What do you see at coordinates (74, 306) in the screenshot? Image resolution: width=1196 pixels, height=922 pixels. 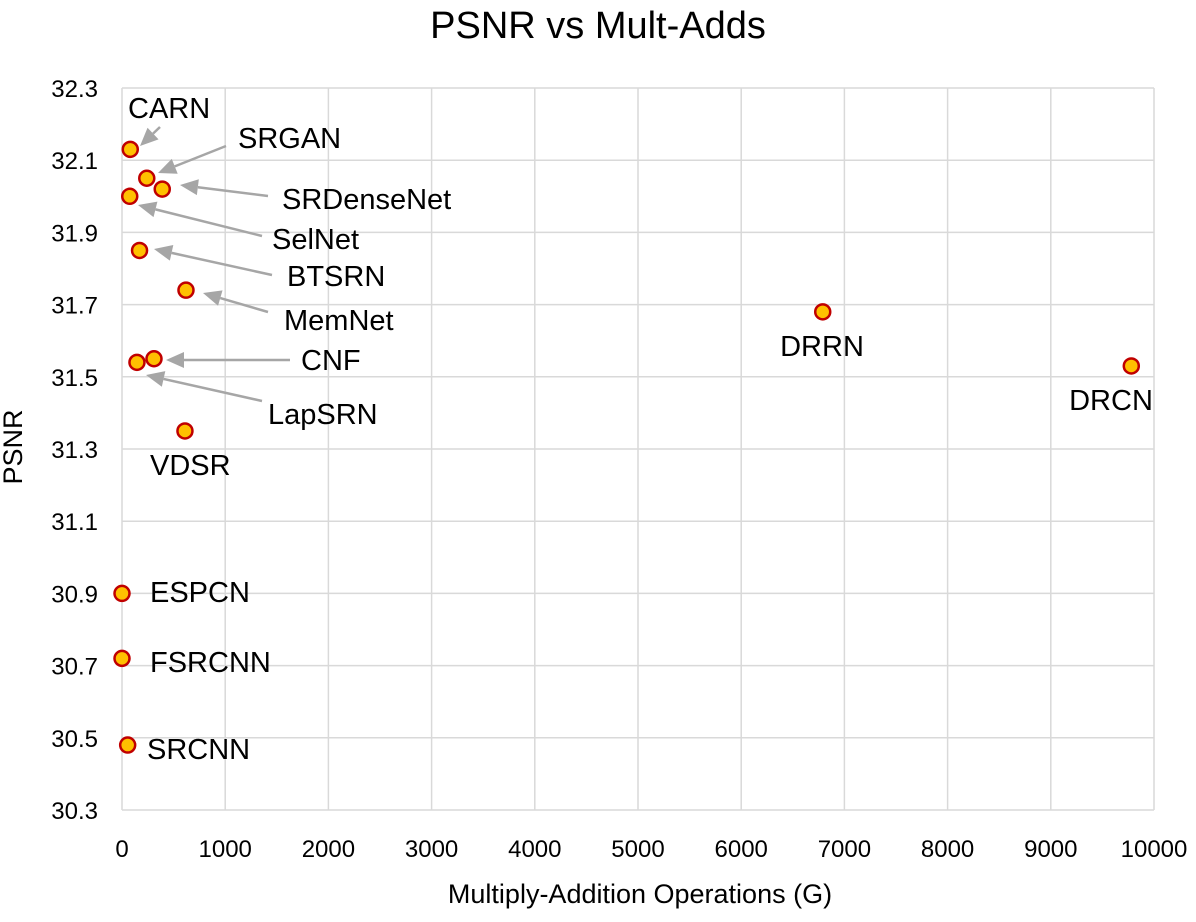 I see `y-tick-label: 31.7` at bounding box center [74, 306].